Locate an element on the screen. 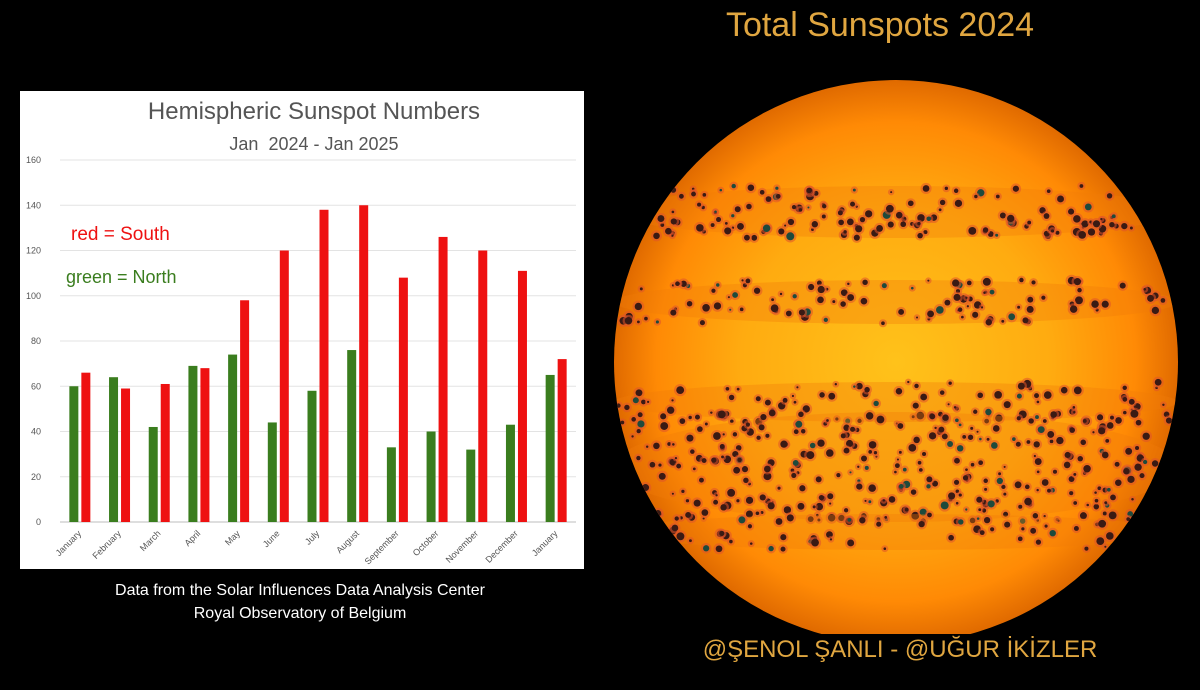  x-tick-label: September is located at coordinates (382, 547).